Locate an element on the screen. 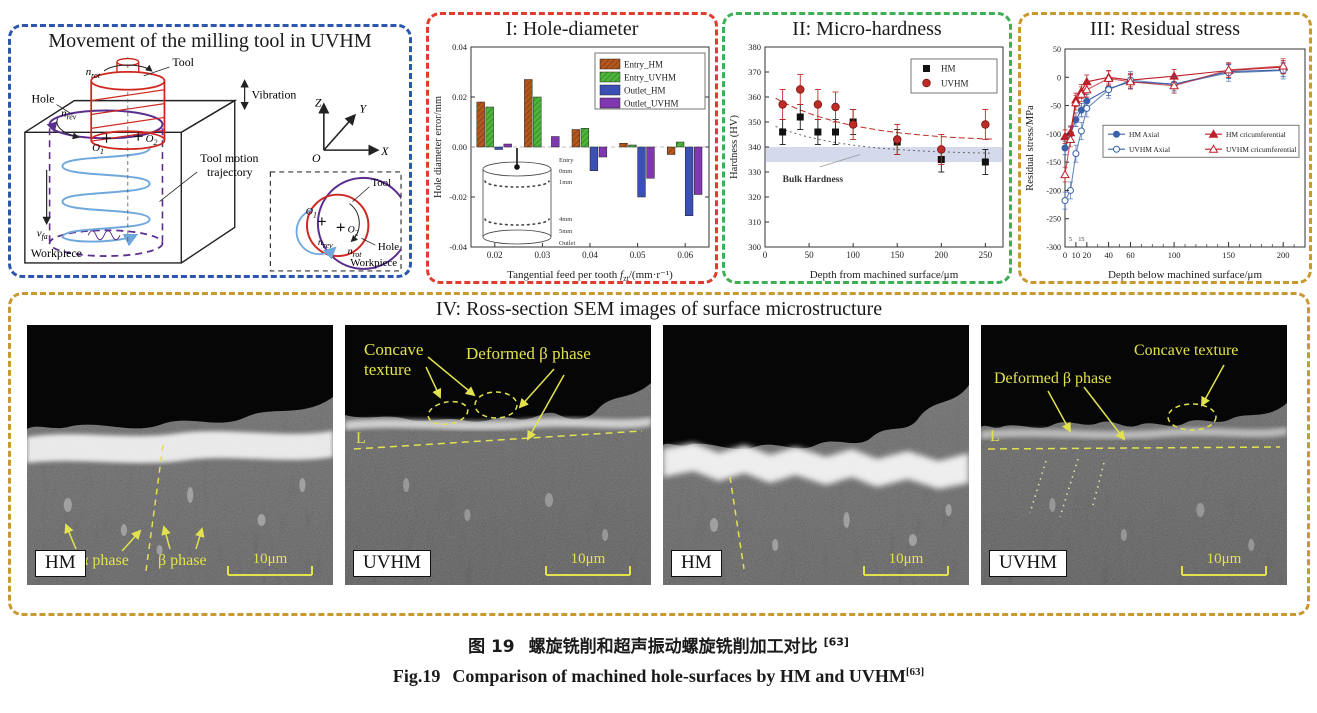  o1-label: O1 is located at coordinates (98, 149).